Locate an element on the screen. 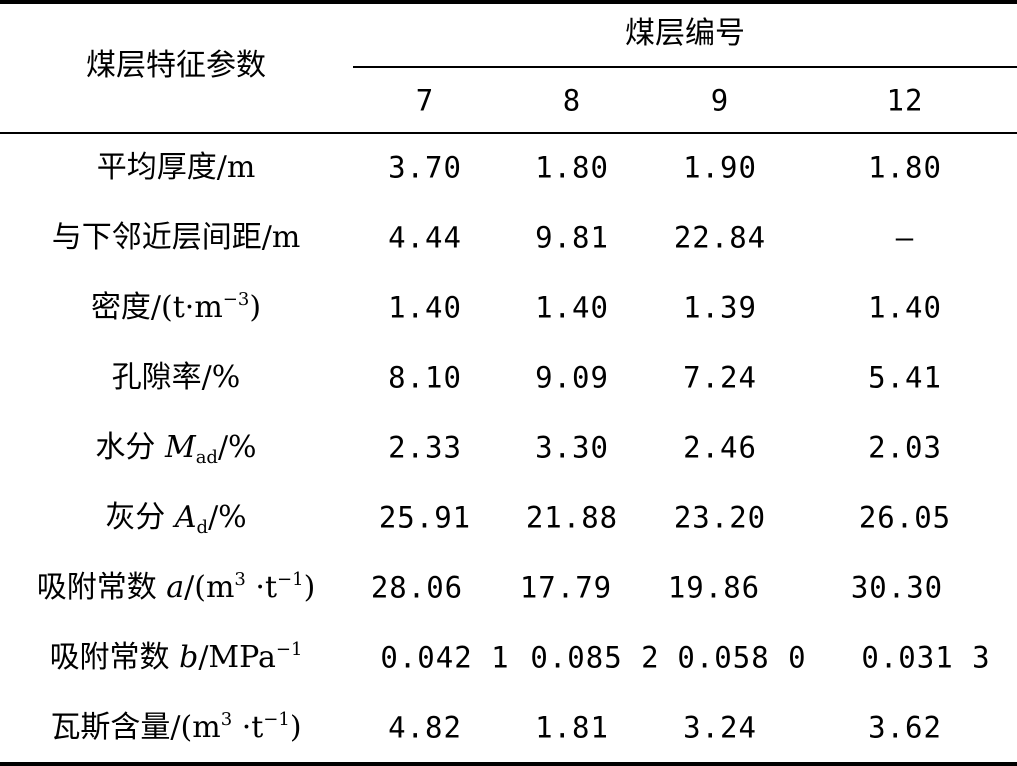  column-header-8: 8 is located at coordinates (572, 100).